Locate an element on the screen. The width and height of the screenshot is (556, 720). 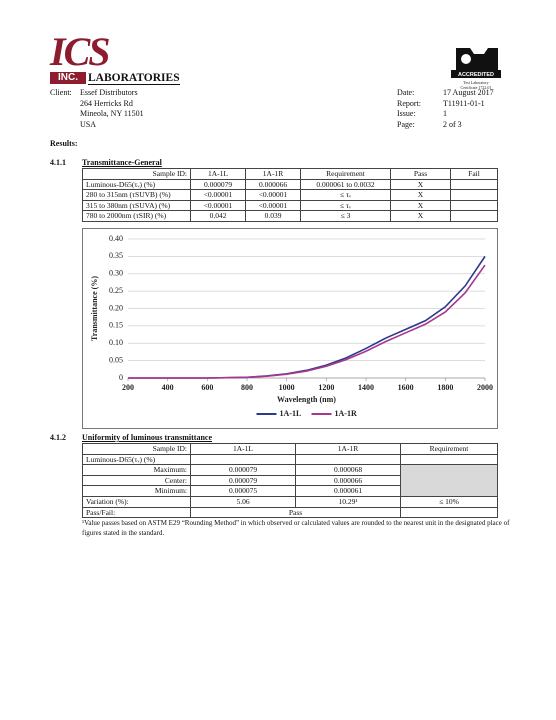
y-tick-label: 0.35 is located at coordinates (116, 255).